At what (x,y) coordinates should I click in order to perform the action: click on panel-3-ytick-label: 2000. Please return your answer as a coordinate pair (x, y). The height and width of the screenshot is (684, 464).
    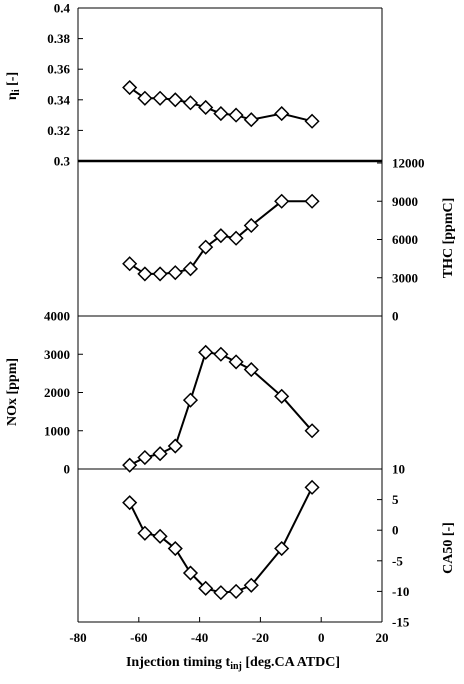
    Looking at the image, I should click on (57, 392).